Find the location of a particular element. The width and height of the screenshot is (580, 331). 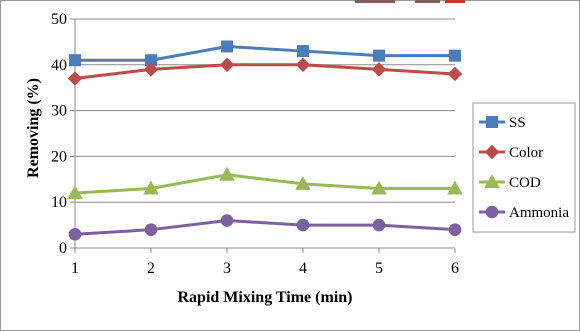

series-ammonia is located at coordinates (265, 227).